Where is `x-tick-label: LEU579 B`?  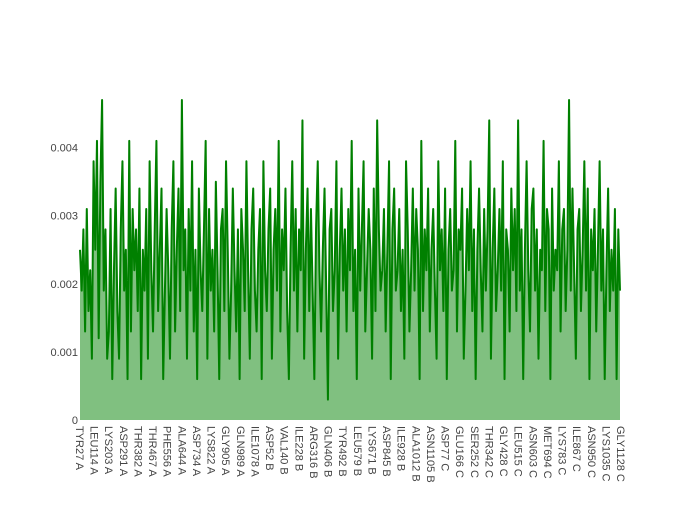 x-tick-label: LEU579 B is located at coordinates (357, 451).